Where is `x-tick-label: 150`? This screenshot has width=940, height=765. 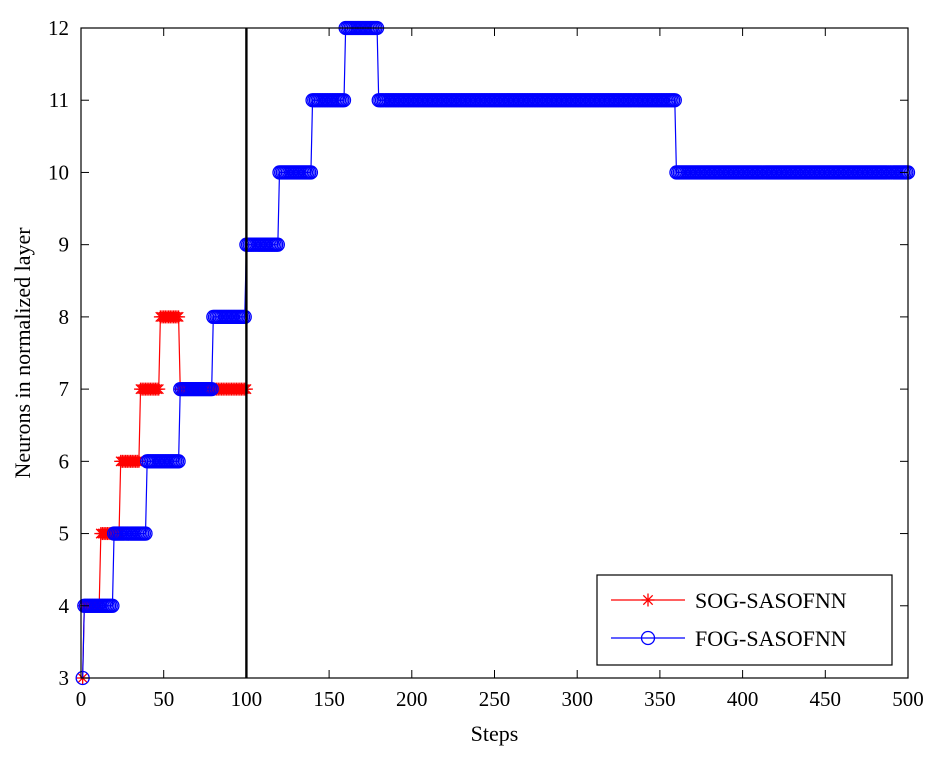 x-tick-label: 150 is located at coordinates (329, 699).